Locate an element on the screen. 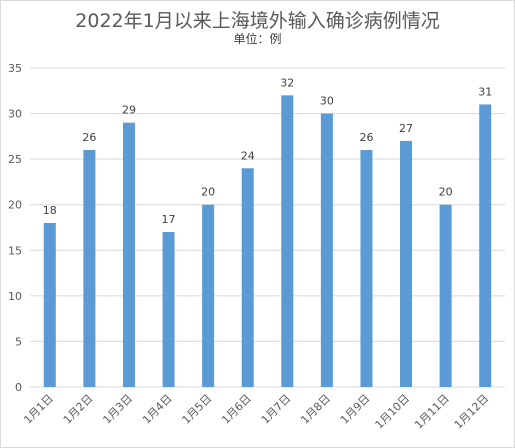  data-label: 31 is located at coordinates (485, 91).